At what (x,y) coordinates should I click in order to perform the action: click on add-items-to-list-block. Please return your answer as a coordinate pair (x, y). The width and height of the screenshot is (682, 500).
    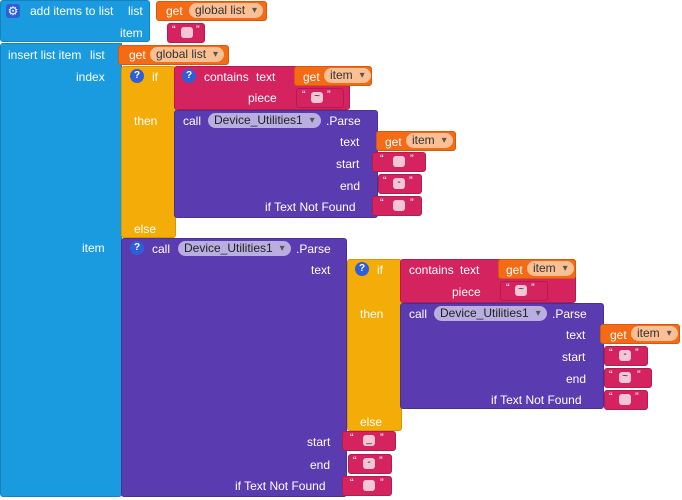
    Looking at the image, I should click on (75, 21).